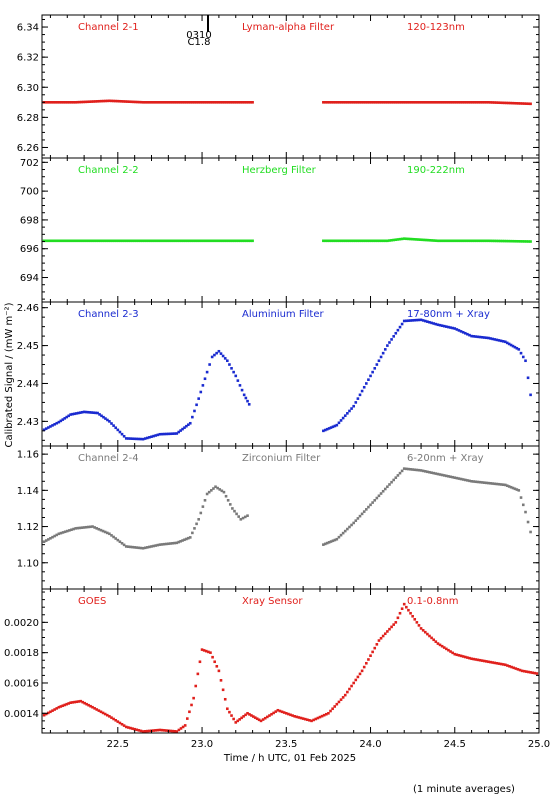  I want to click on panel-2-points, so click(287, 240).